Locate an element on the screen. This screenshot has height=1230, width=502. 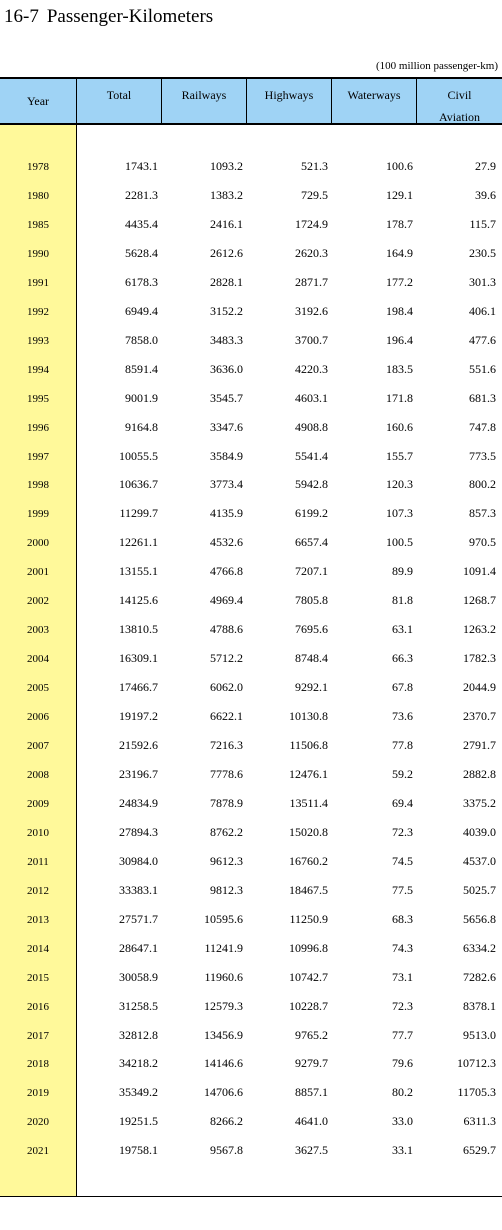
highways-cell: 1724.9 is located at coordinates (311, 223).